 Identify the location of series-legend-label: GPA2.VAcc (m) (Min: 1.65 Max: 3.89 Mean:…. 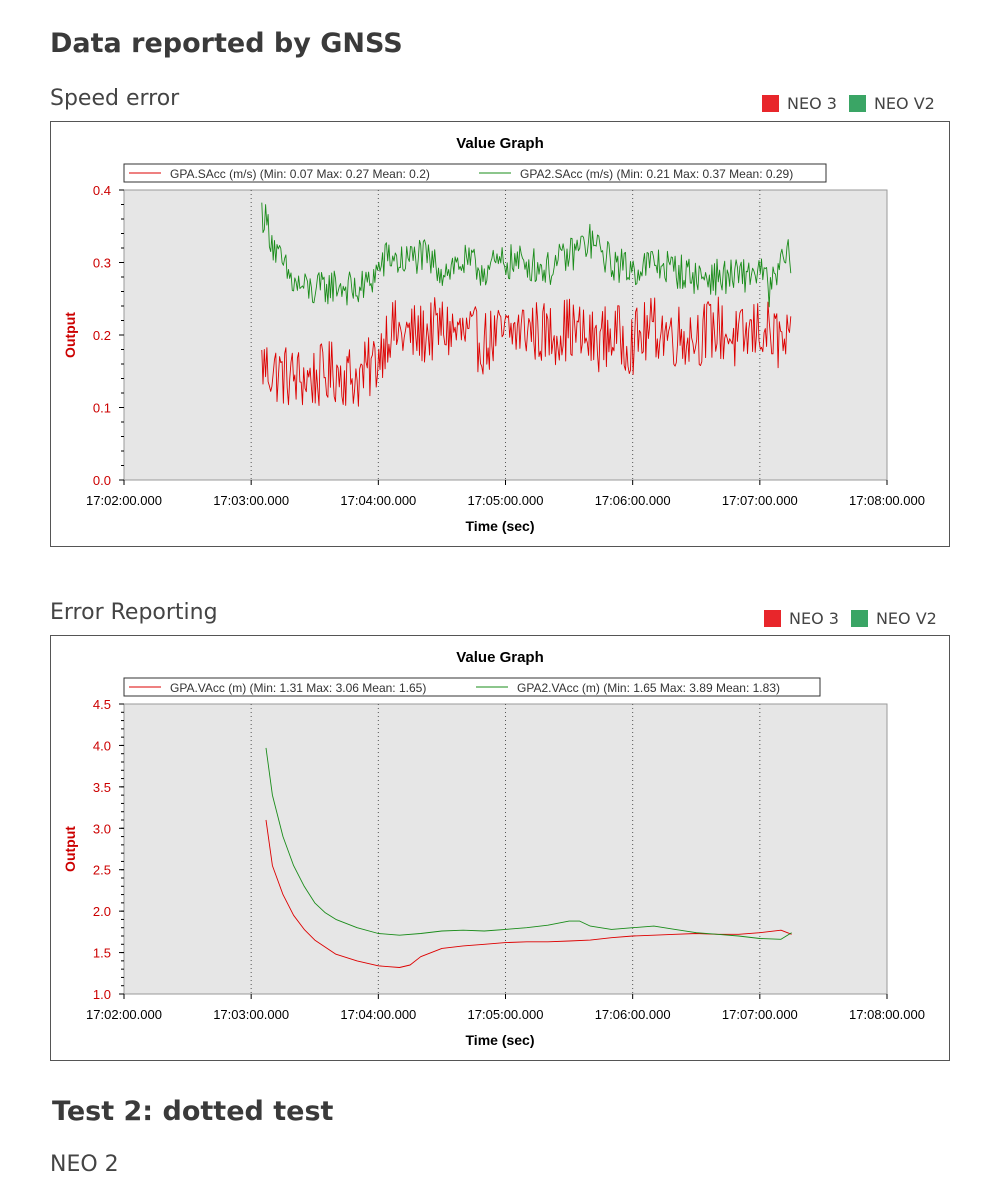
(648, 688).